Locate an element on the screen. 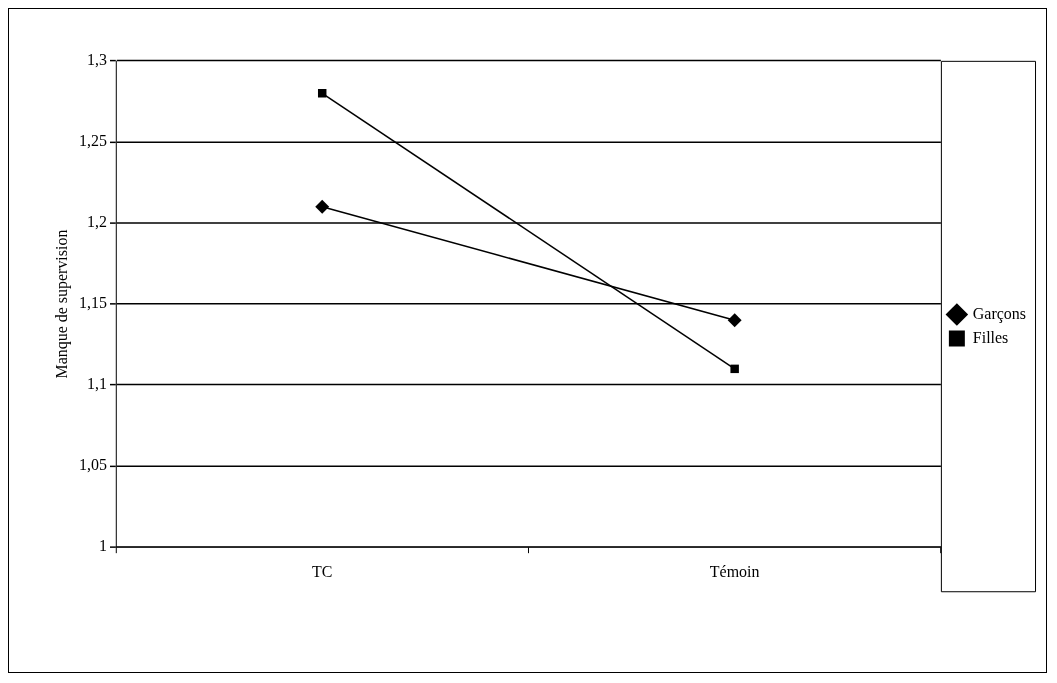 This screenshot has width=1057, height=683. x-tick-label: Témoin is located at coordinates (734, 571).